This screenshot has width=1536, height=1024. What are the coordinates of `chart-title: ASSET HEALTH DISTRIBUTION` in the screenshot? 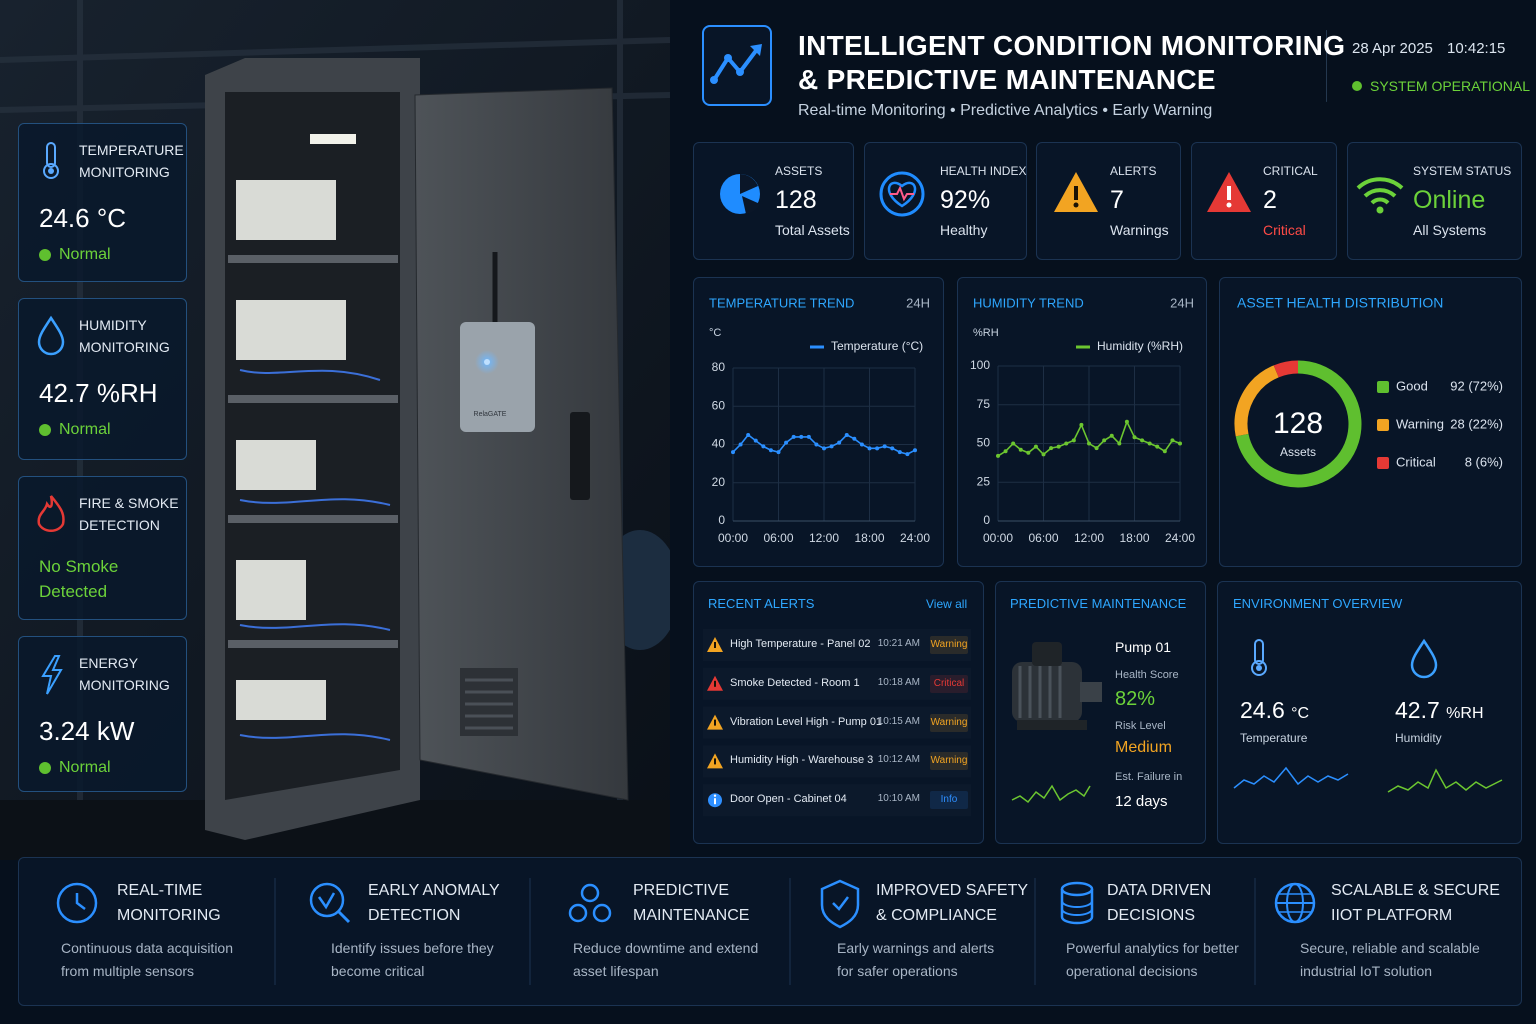 It's located at (1340, 303).